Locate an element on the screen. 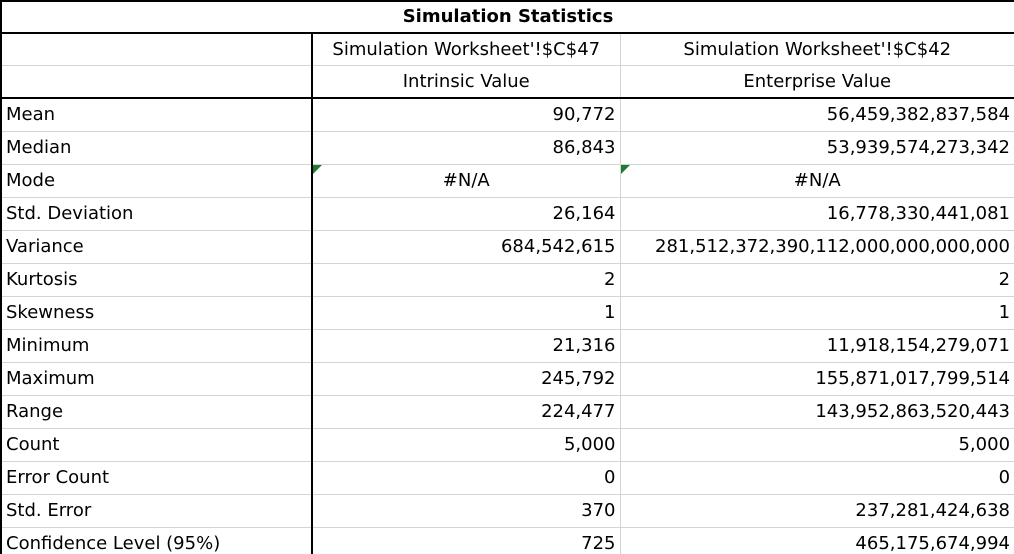  cell-value: 465,175,674,994 is located at coordinates (933, 543).